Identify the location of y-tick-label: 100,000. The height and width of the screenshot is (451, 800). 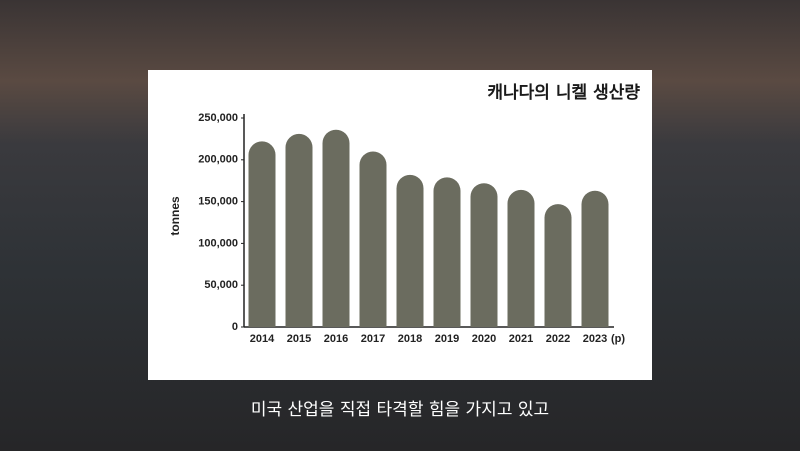
(218, 243).